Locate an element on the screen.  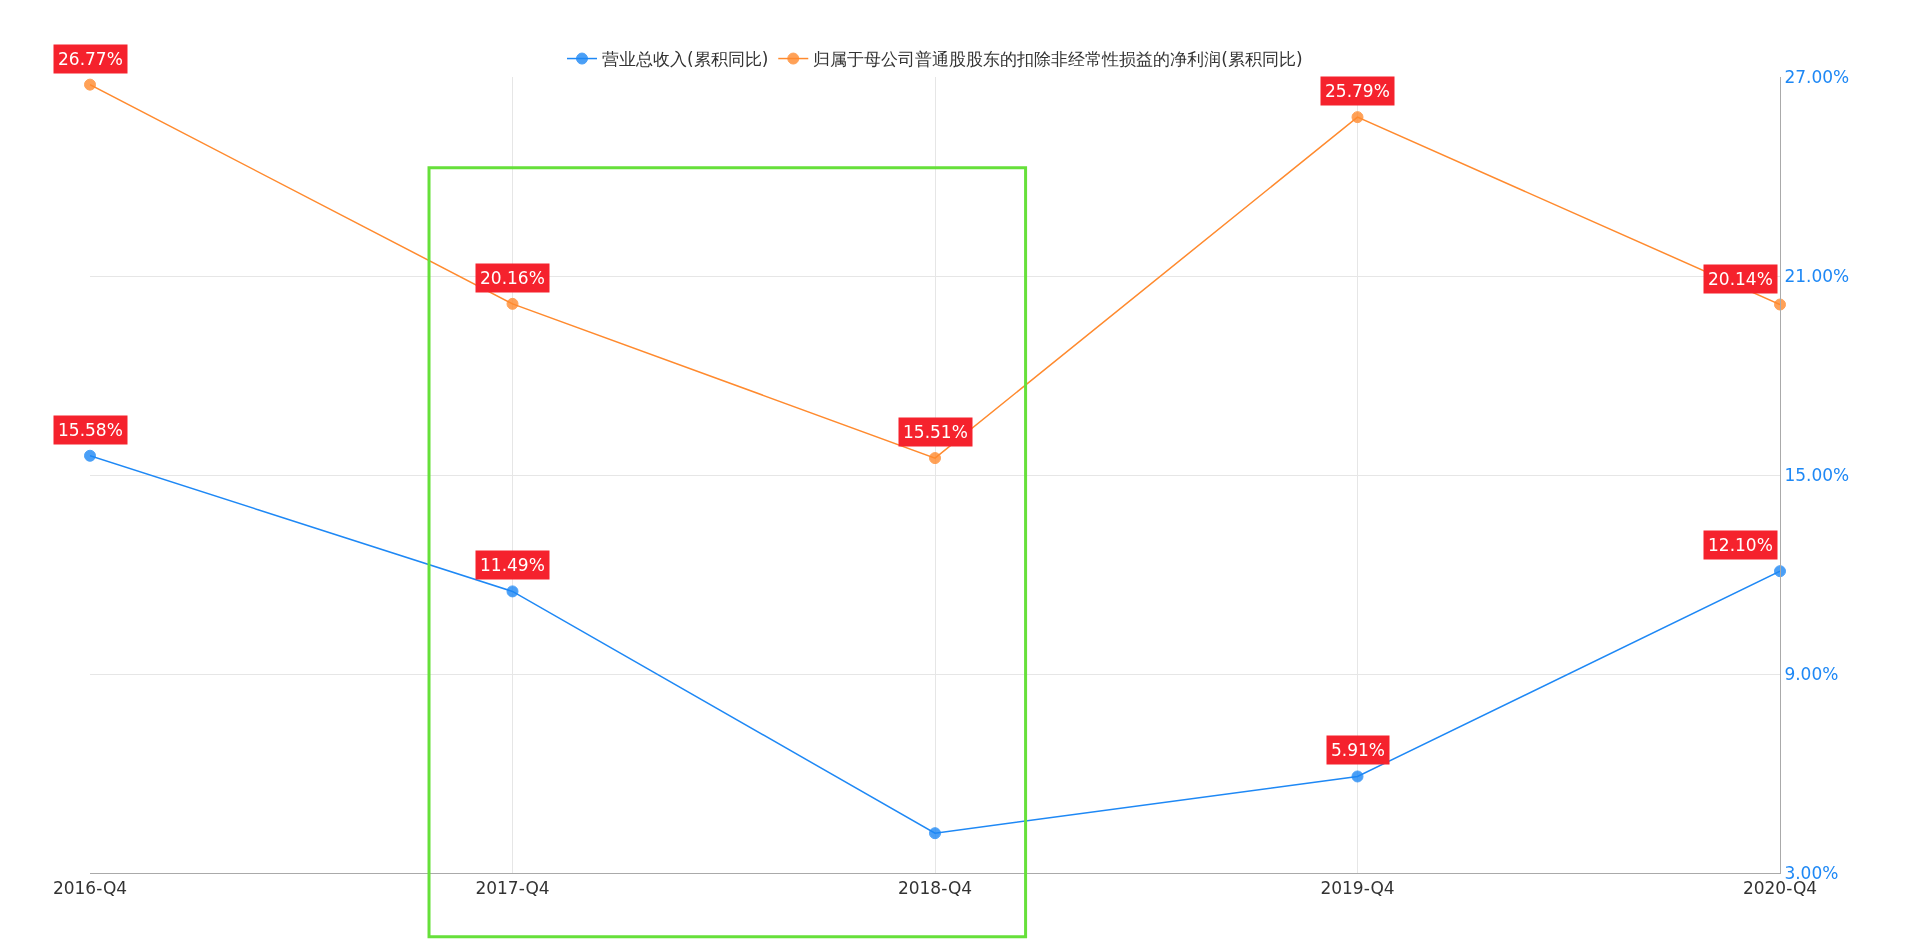
data-label: 20.14% is located at coordinates (1740, 279).